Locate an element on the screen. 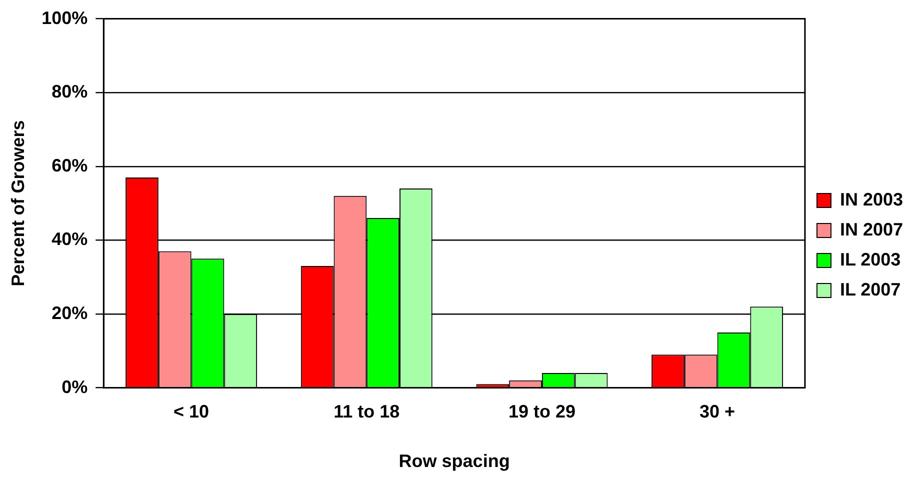 The image size is (917, 483). legend-label: IN 2003 is located at coordinates (872, 199).